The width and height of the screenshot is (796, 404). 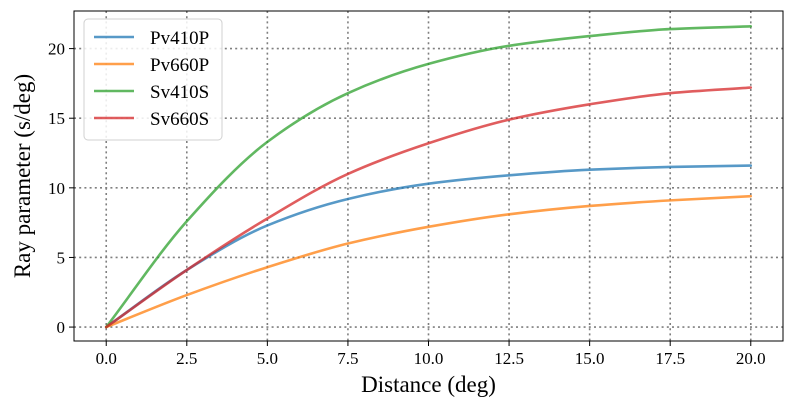 I want to click on y-tick-label: 0, so click(x=61, y=327).